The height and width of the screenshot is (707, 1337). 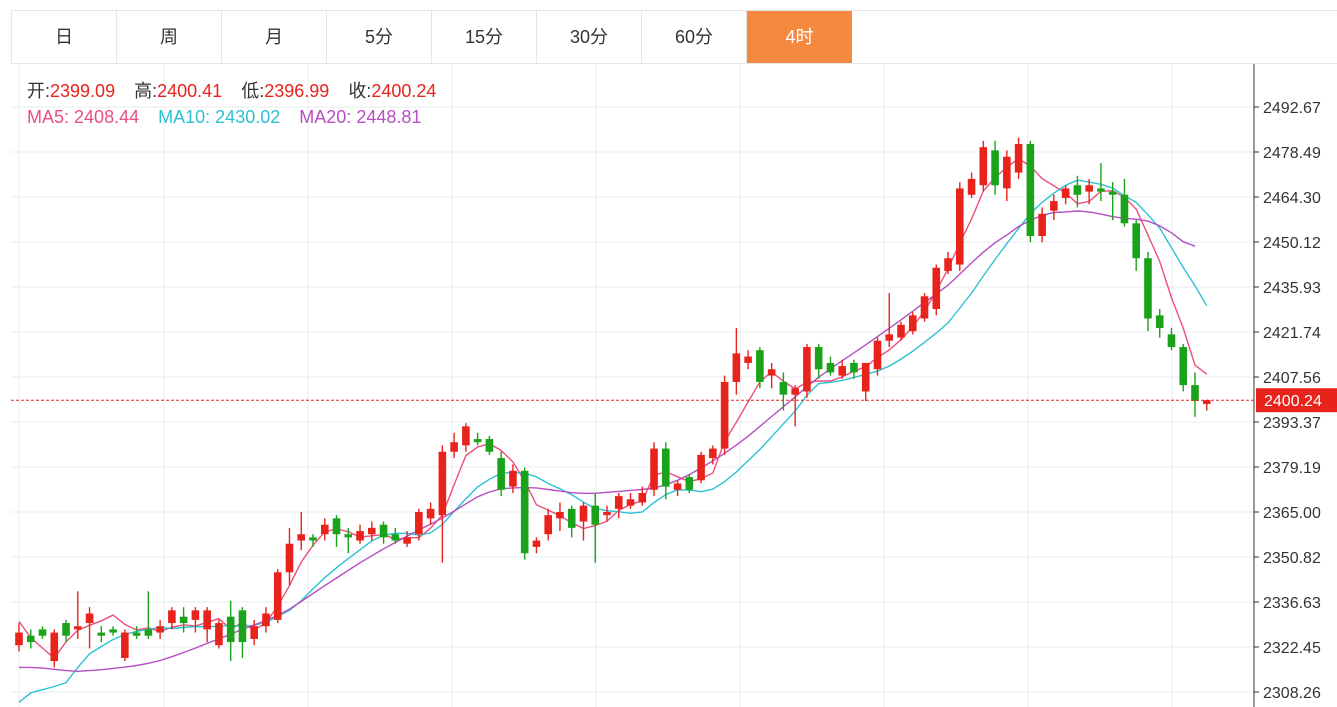 What do you see at coordinates (694, 37) in the screenshot?
I see `tab-6: 60分` at bounding box center [694, 37].